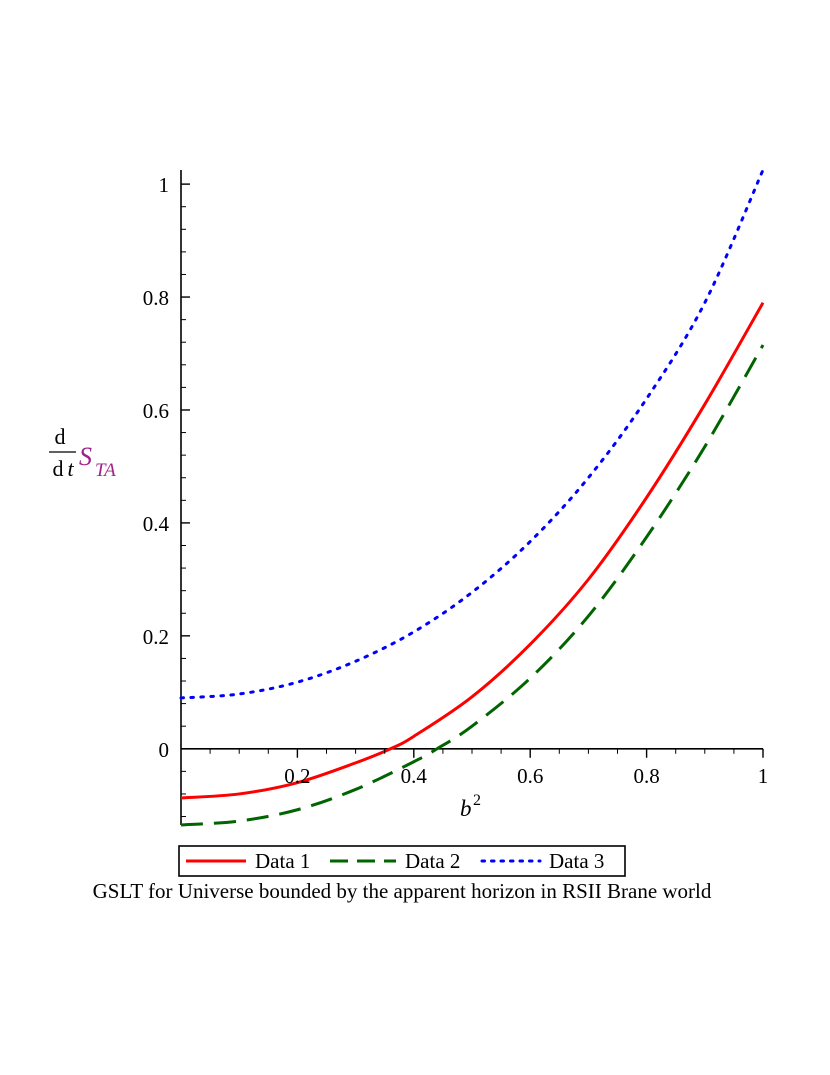 The width and height of the screenshot is (830, 1075). I want to click on x-label-base: b, so click(466, 808).